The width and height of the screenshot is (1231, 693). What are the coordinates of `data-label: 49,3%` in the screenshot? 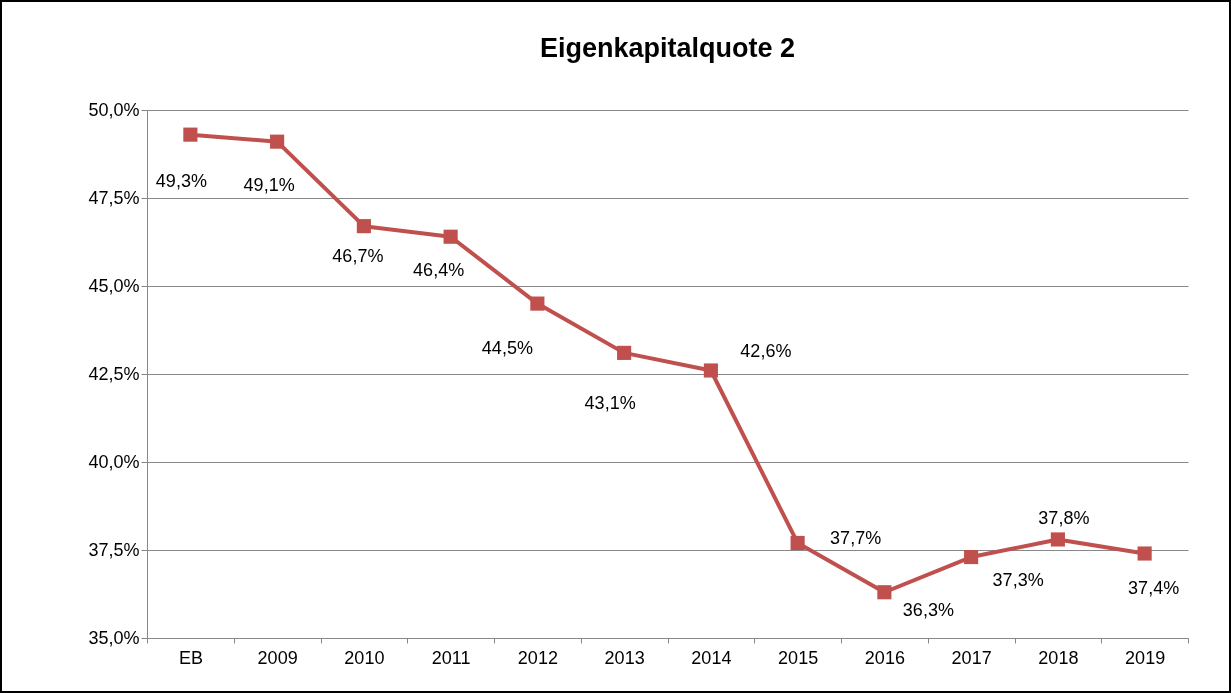 It's located at (181, 180).